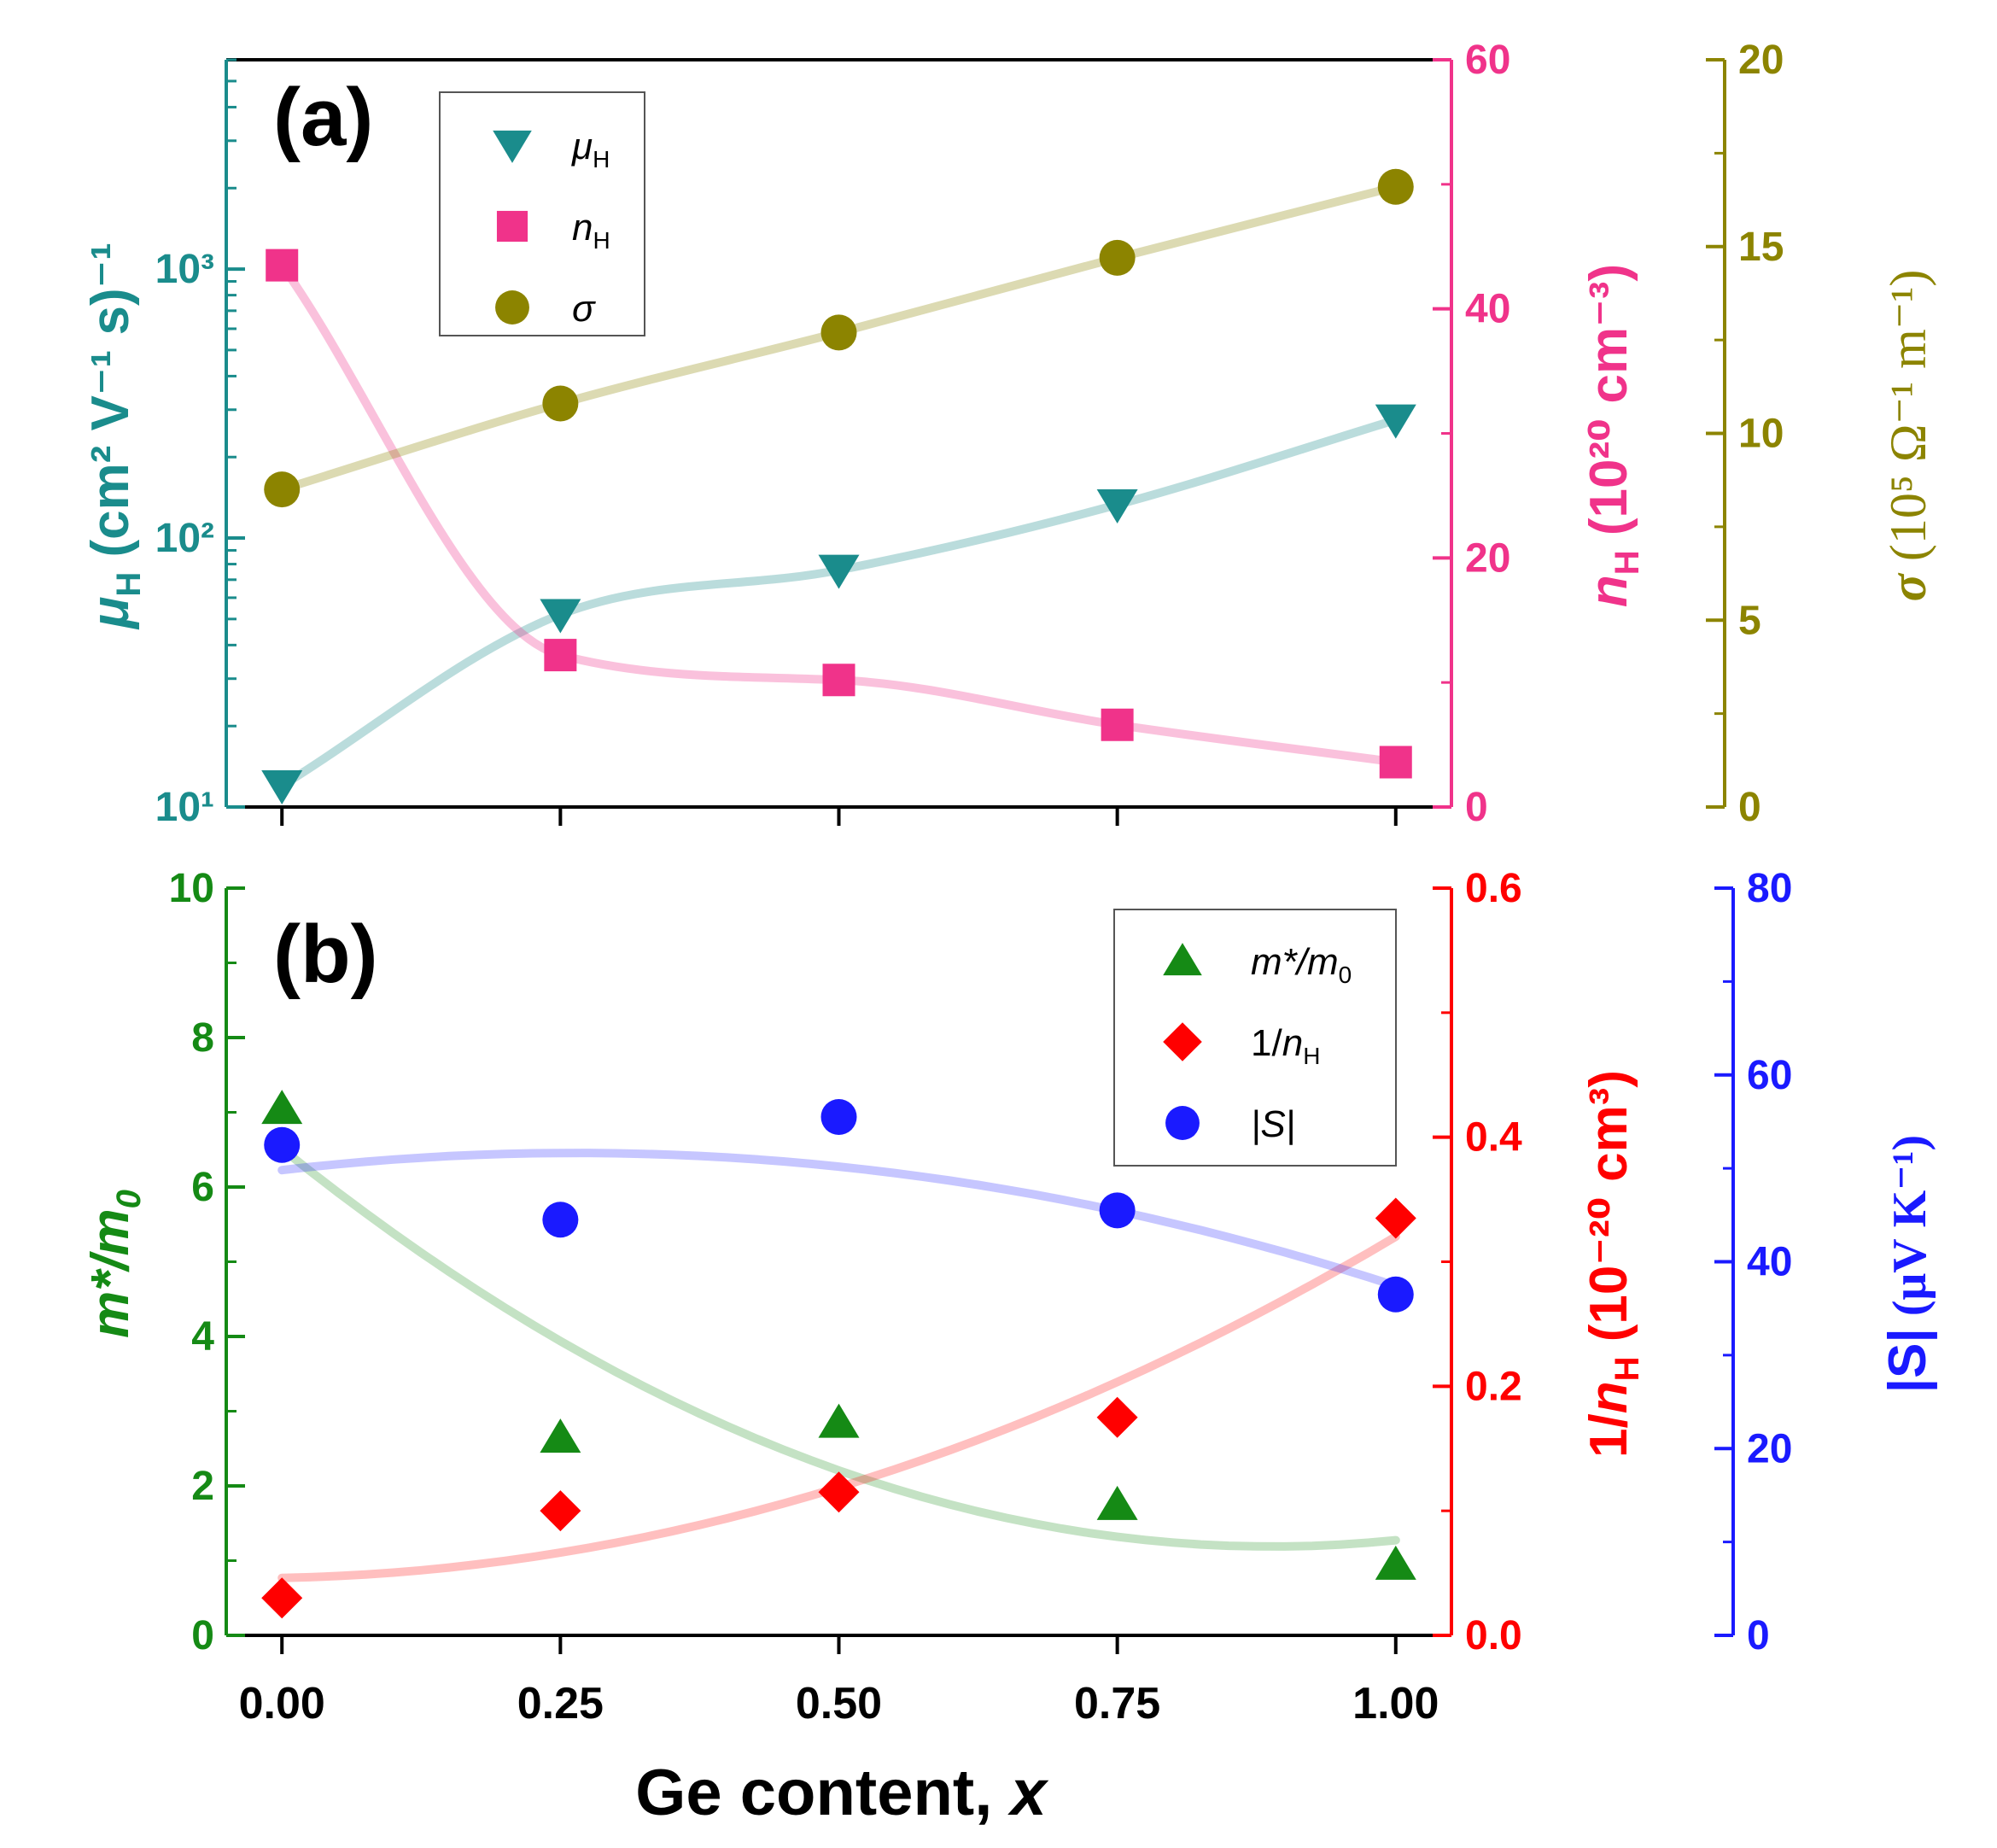 The image size is (1997, 1848). I want to click on sigma-axis-title: σ (10⁵ Ω⁻¹ m⁻¹), so click(1908, 436).